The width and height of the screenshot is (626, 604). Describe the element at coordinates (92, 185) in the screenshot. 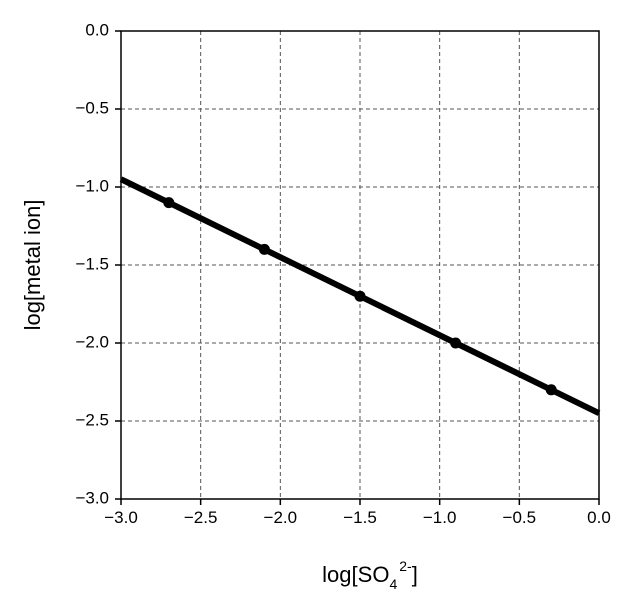

I see `y-tick-label: −1.0` at that location.